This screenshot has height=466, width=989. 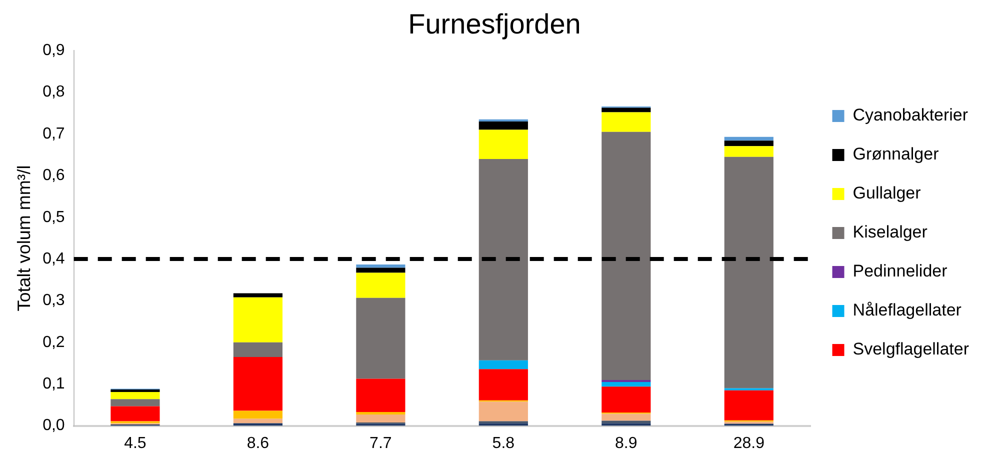 I want to click on y-tick-label: 0,8, so click(x=53, y=92).